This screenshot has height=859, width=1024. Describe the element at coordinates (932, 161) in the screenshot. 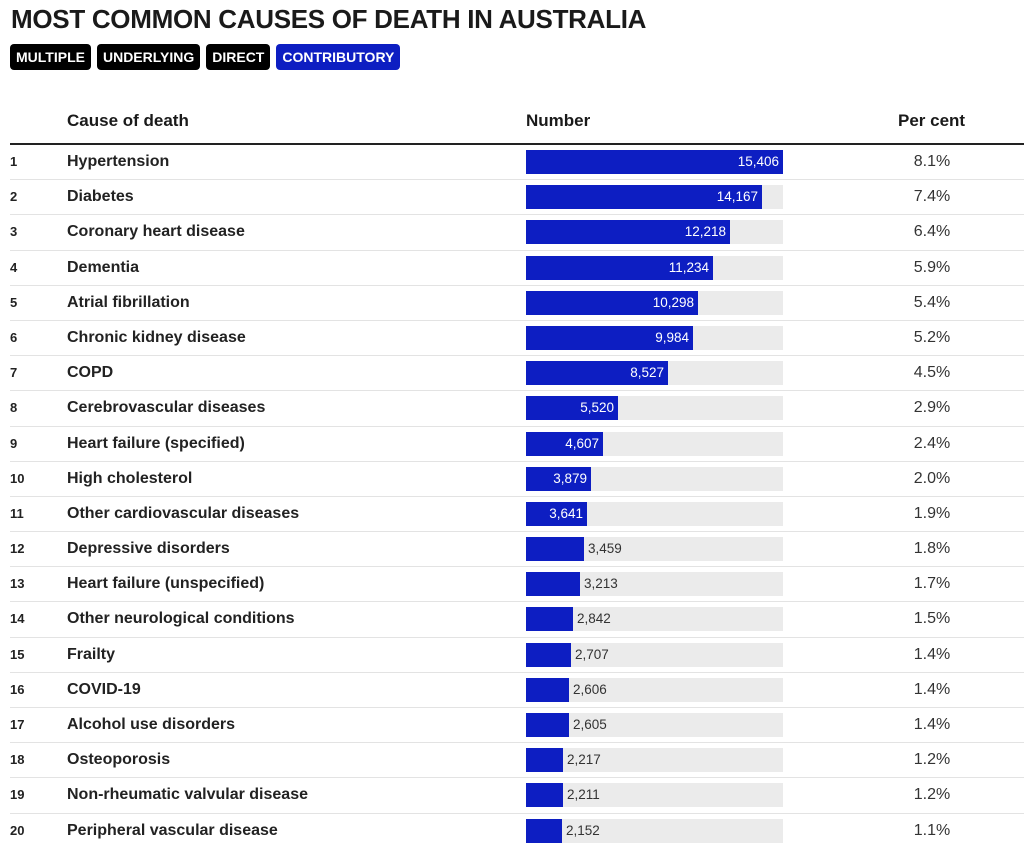

I see `row-percent: 8.1%` at that location.